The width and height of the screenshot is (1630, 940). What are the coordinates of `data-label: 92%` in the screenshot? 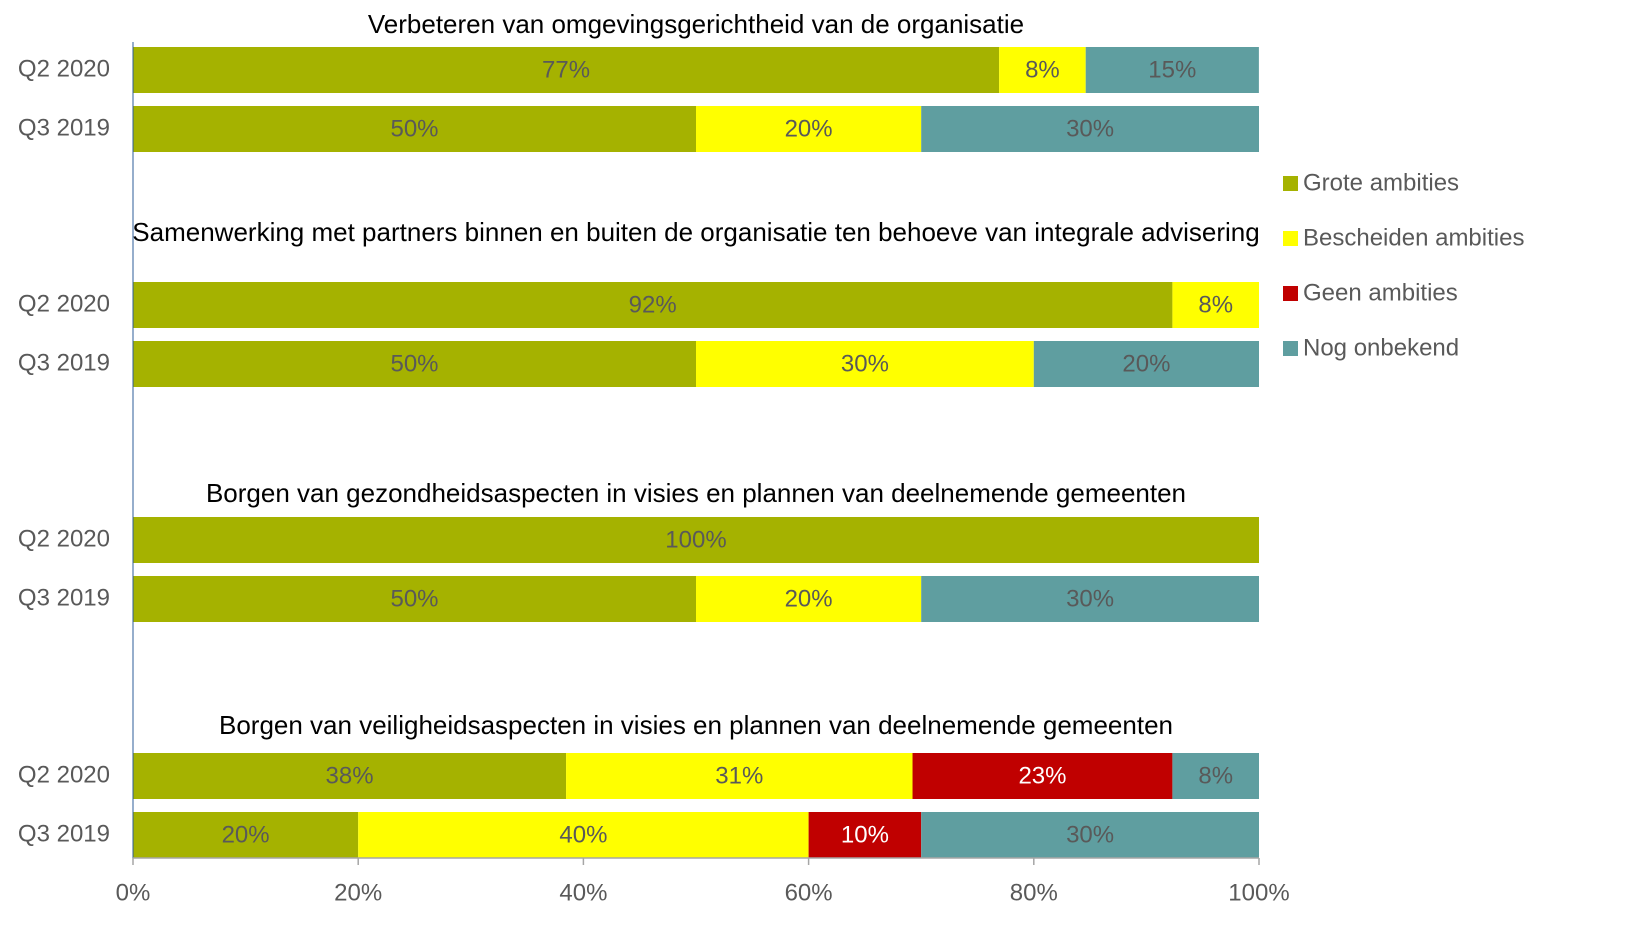 It's located at (653, 304).